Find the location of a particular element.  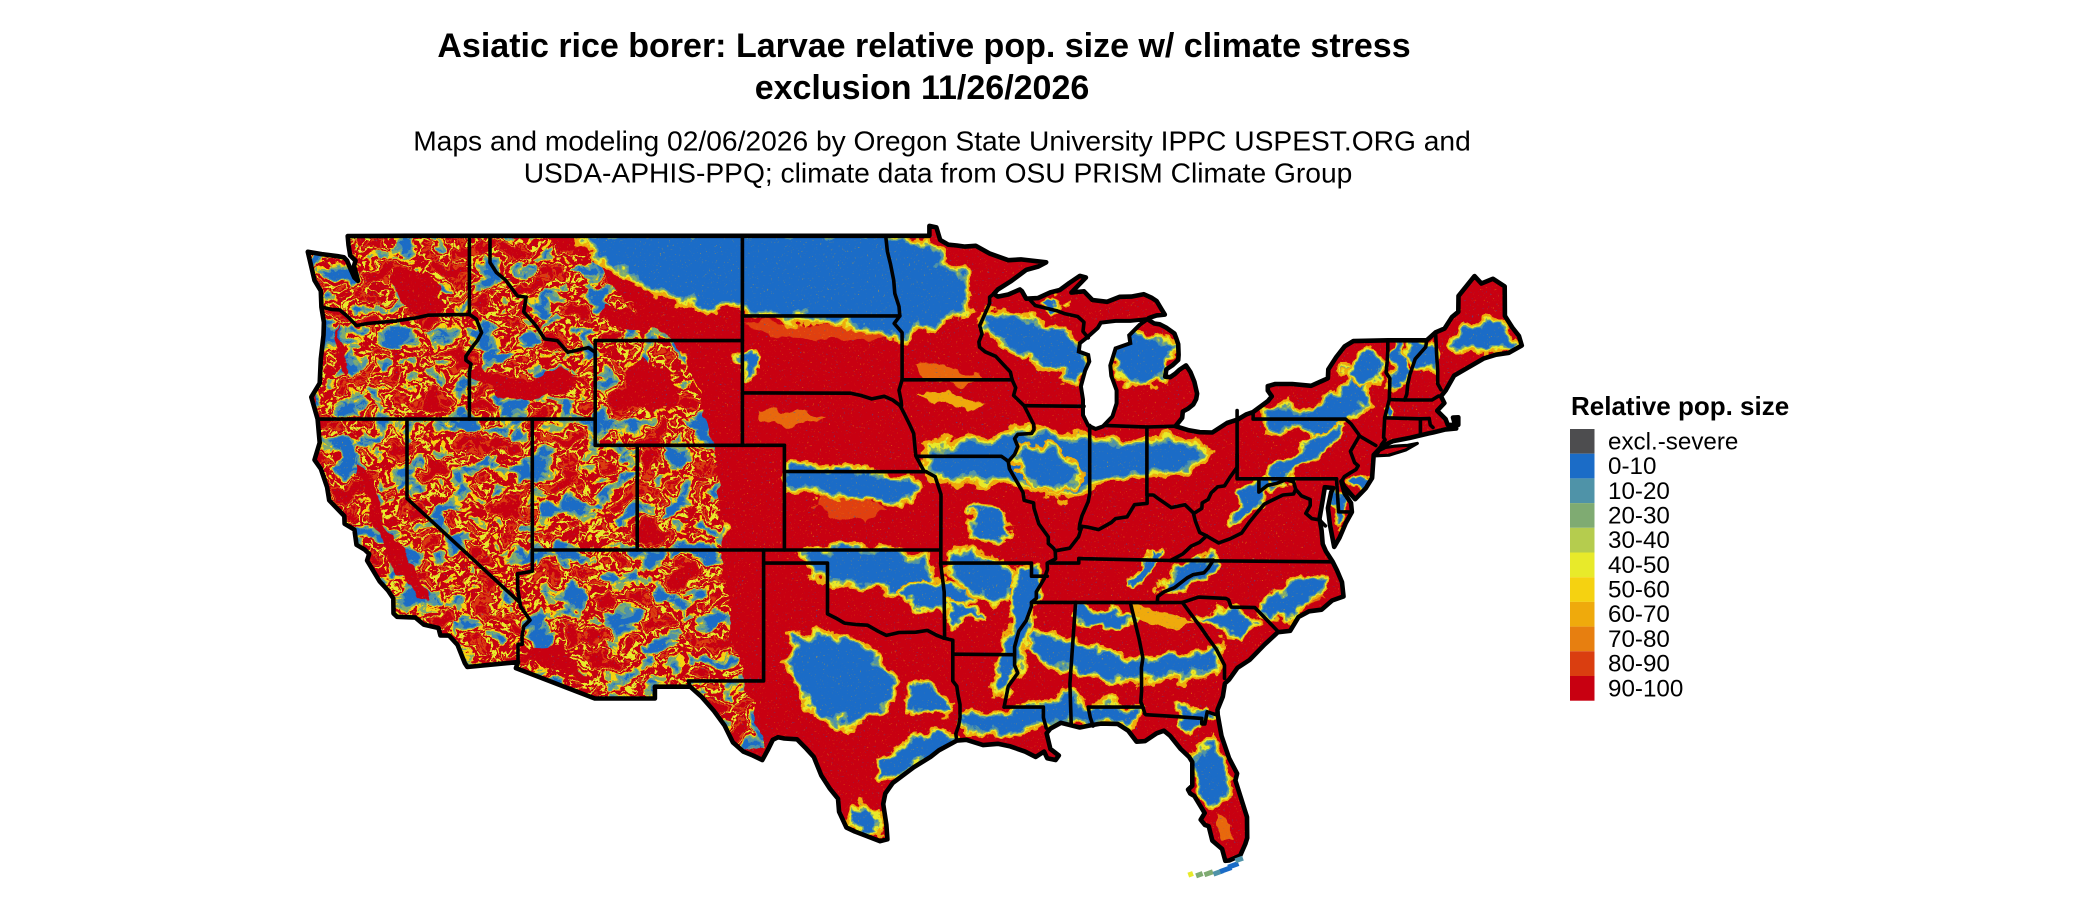

svg-text: 30-40 is located at coordinates (1639, 540).